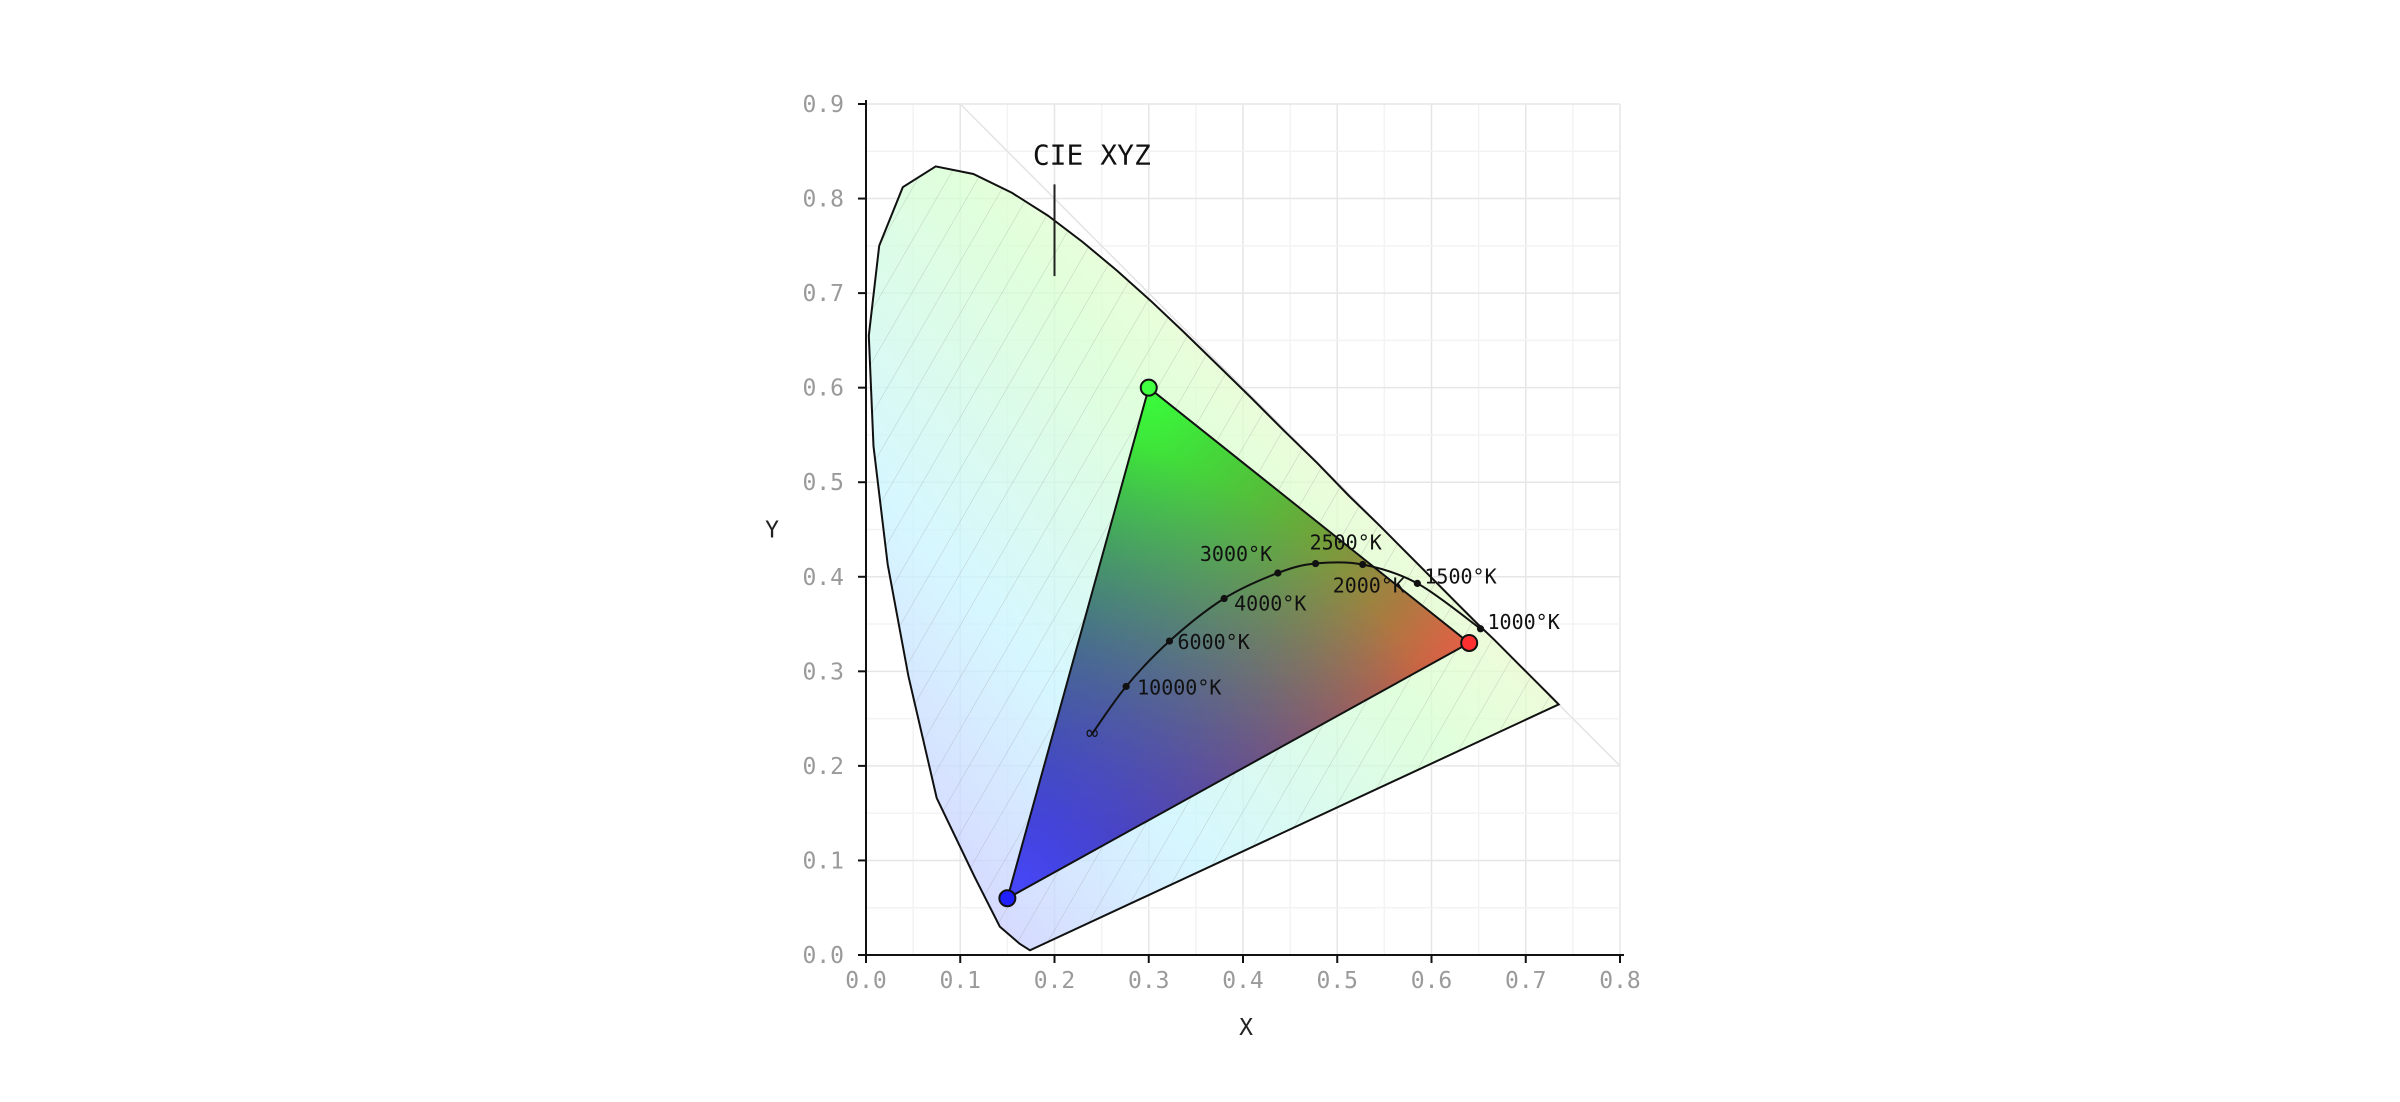 The height and width of the screenshot is (1102, 2400). Describe the element at coordinates (1620, 981) in the screenshot. I see `x-tick-label: 0.8` at that location.